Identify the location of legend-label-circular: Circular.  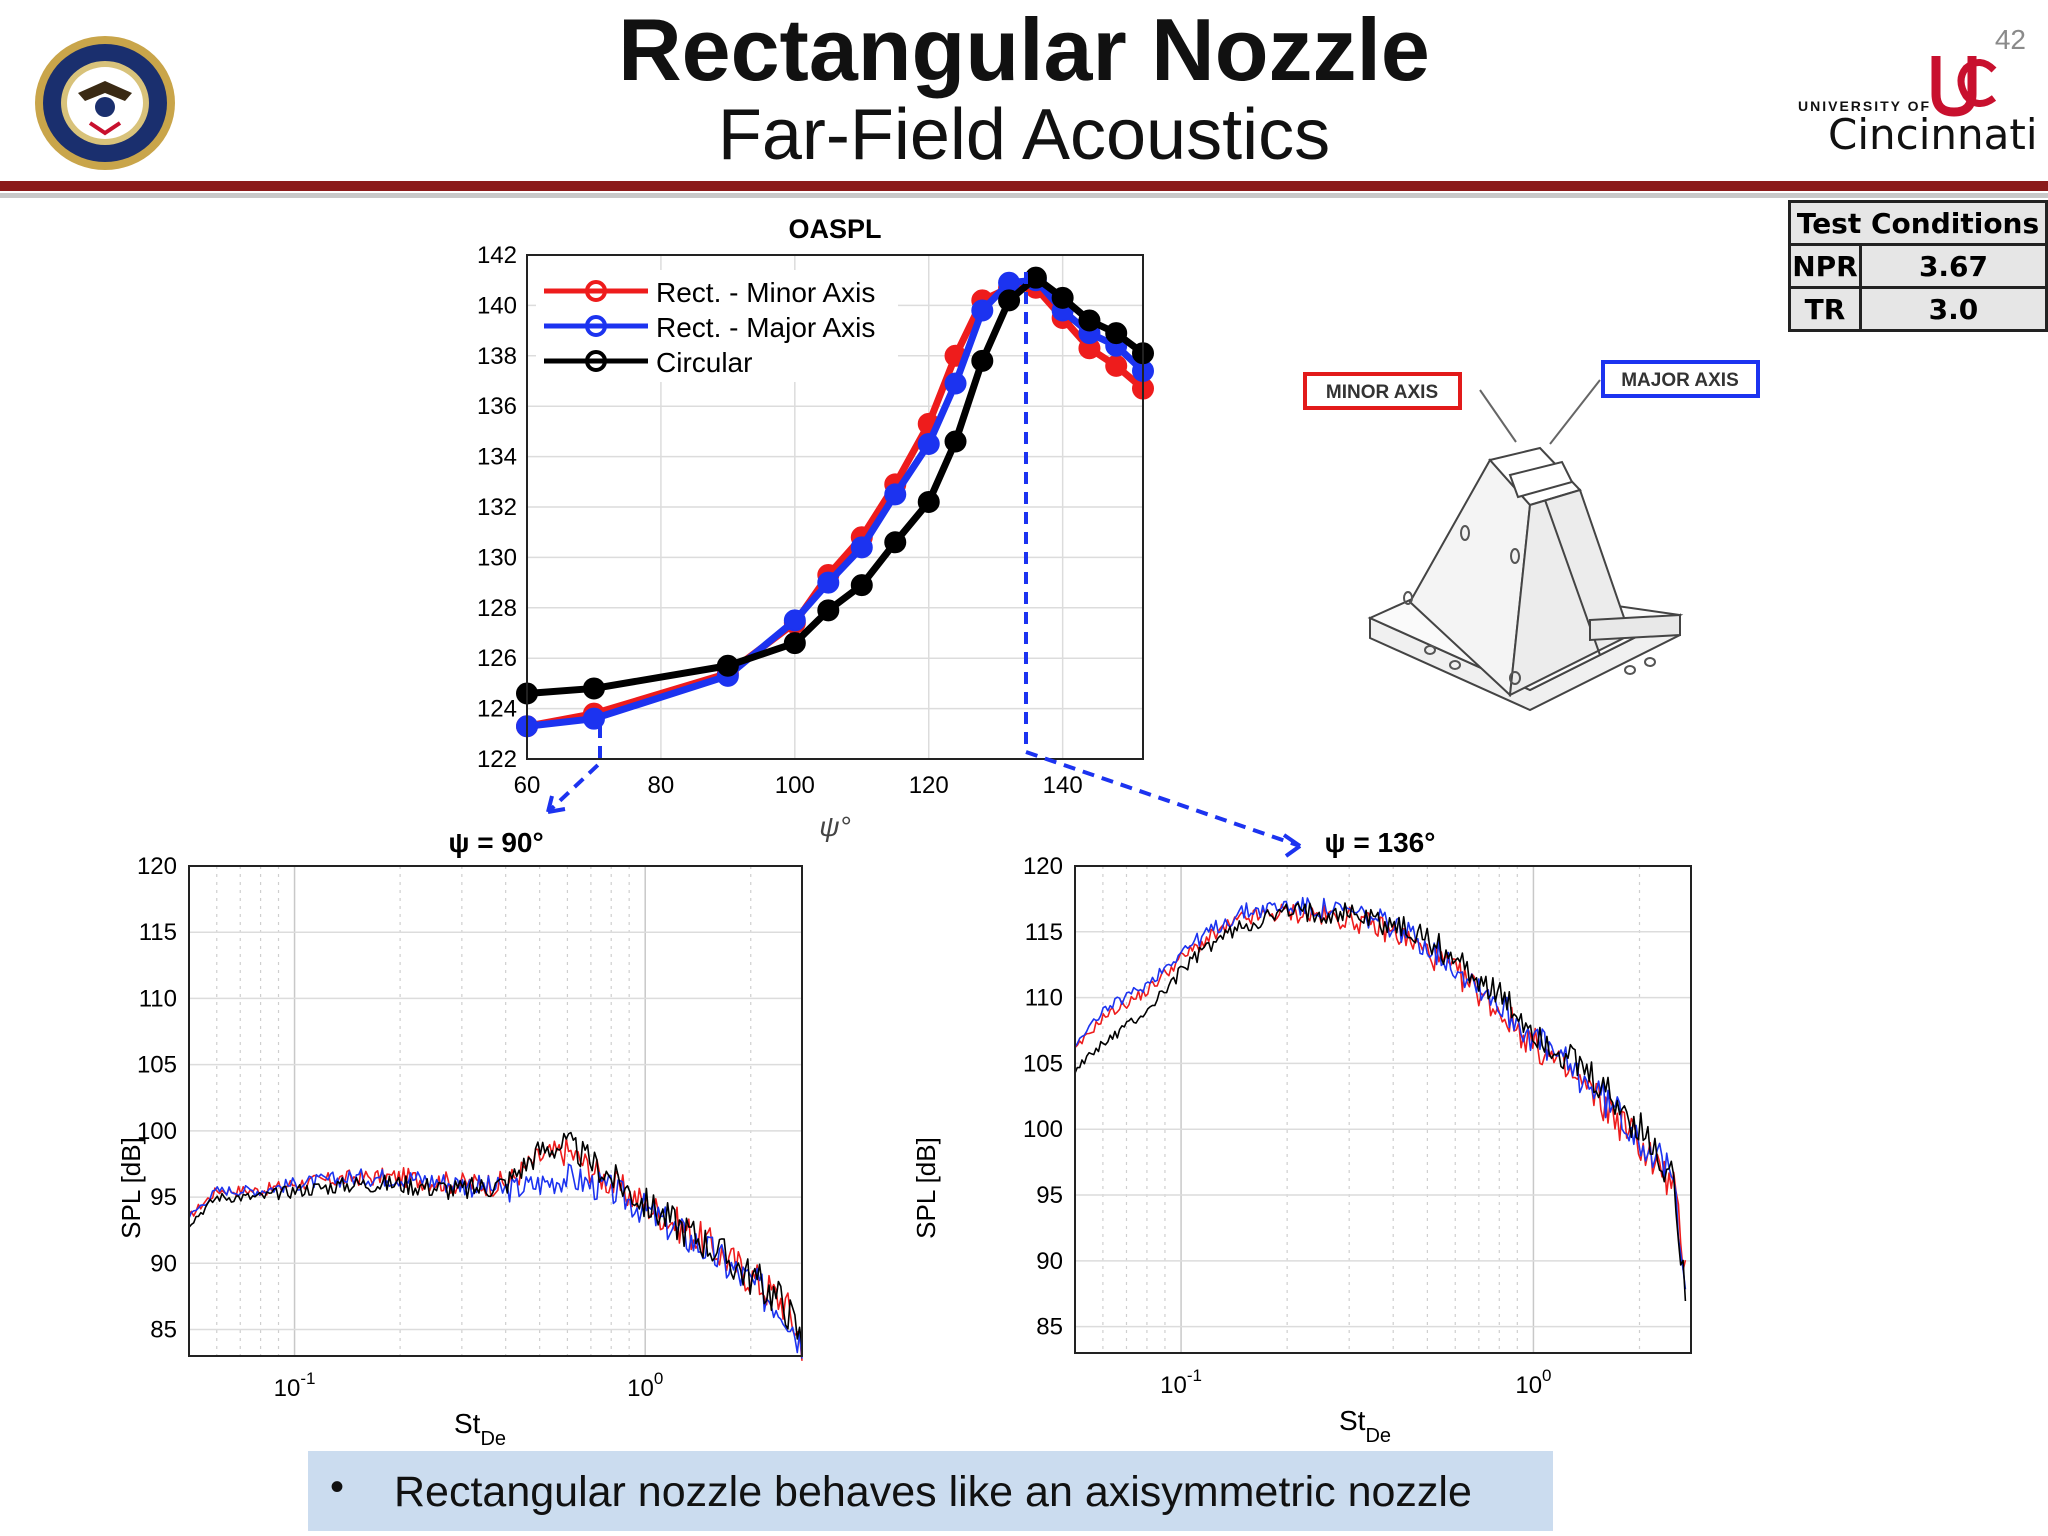
(704, 362).